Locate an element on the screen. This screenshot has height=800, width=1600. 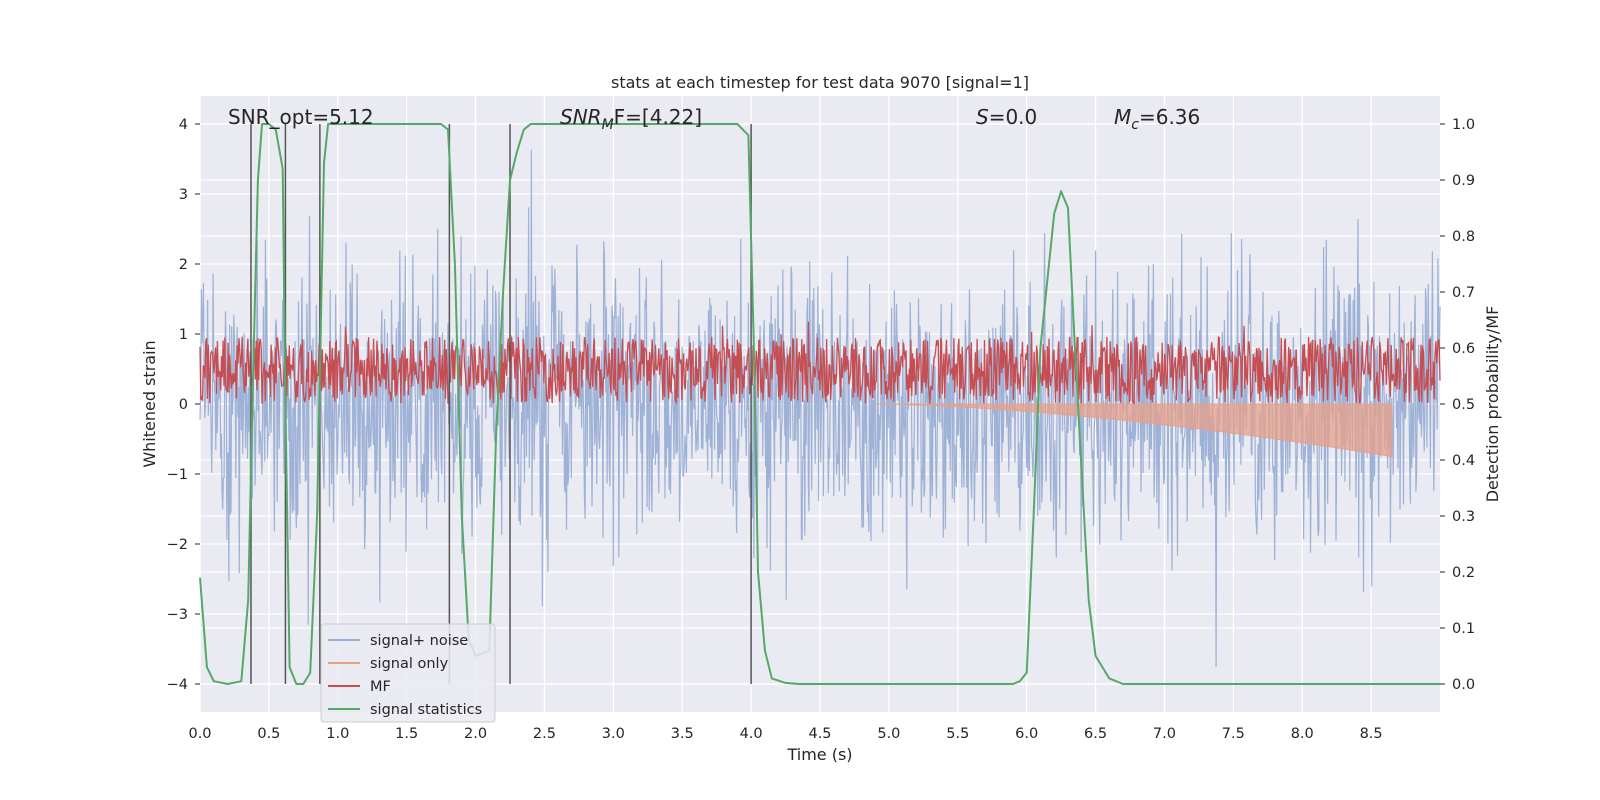
y-right-tick-label: 0.5 is located at coordinates (1463, 405).